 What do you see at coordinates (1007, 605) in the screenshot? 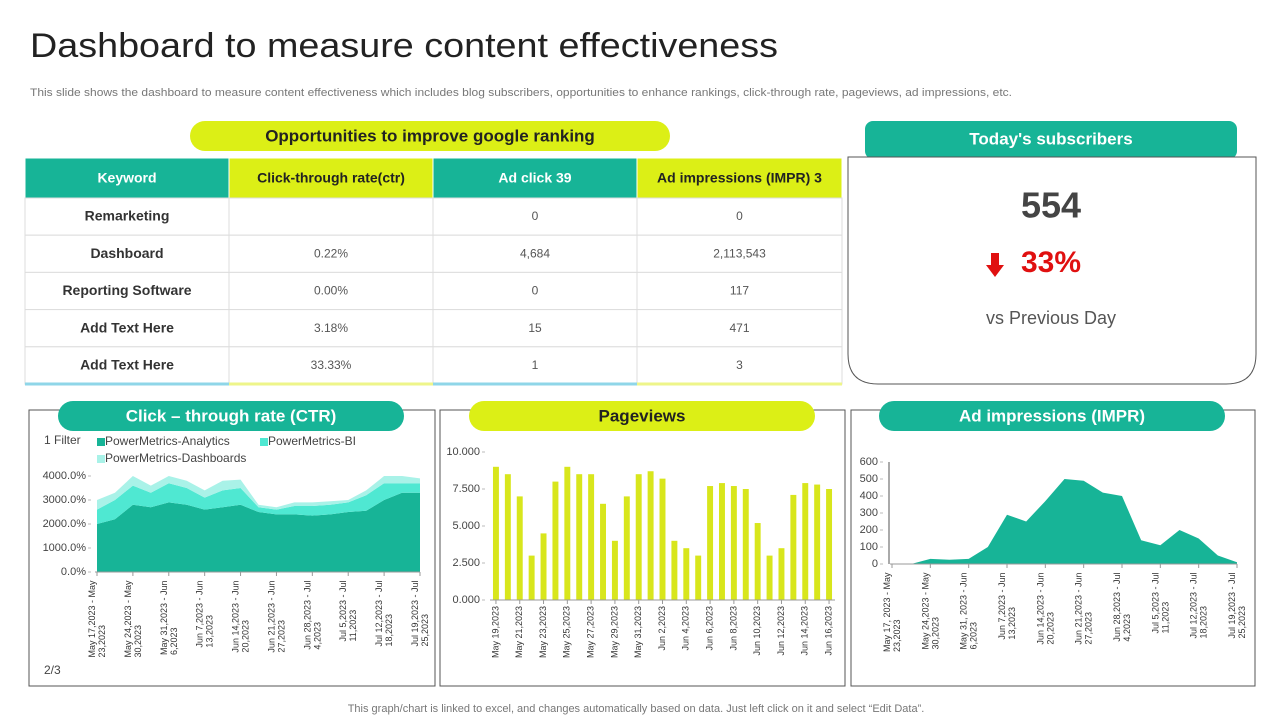
I see `x-tick-label: Jun 7,2023 - Jun 13,2023` at bounding box center [1007, 605].